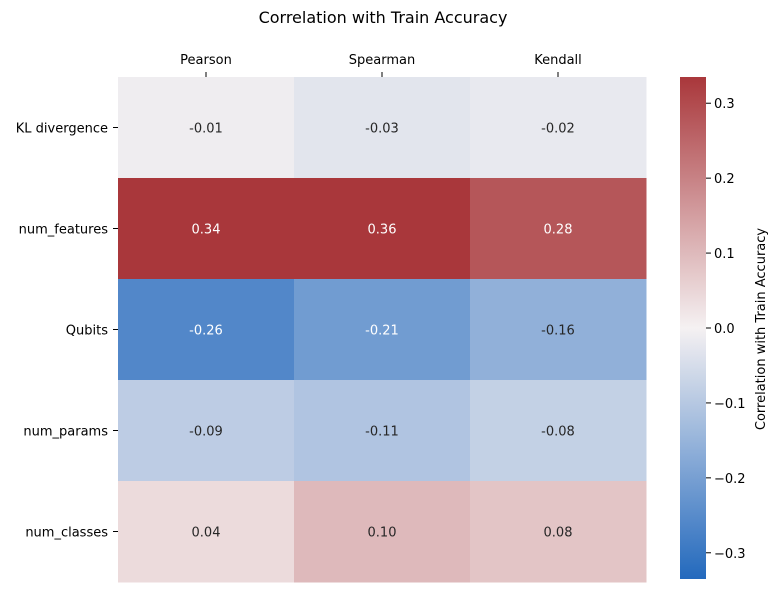 The width and height of the screenshot is (778, 590). I want to click on cell-annotation: -0.26, so click(206, 331).